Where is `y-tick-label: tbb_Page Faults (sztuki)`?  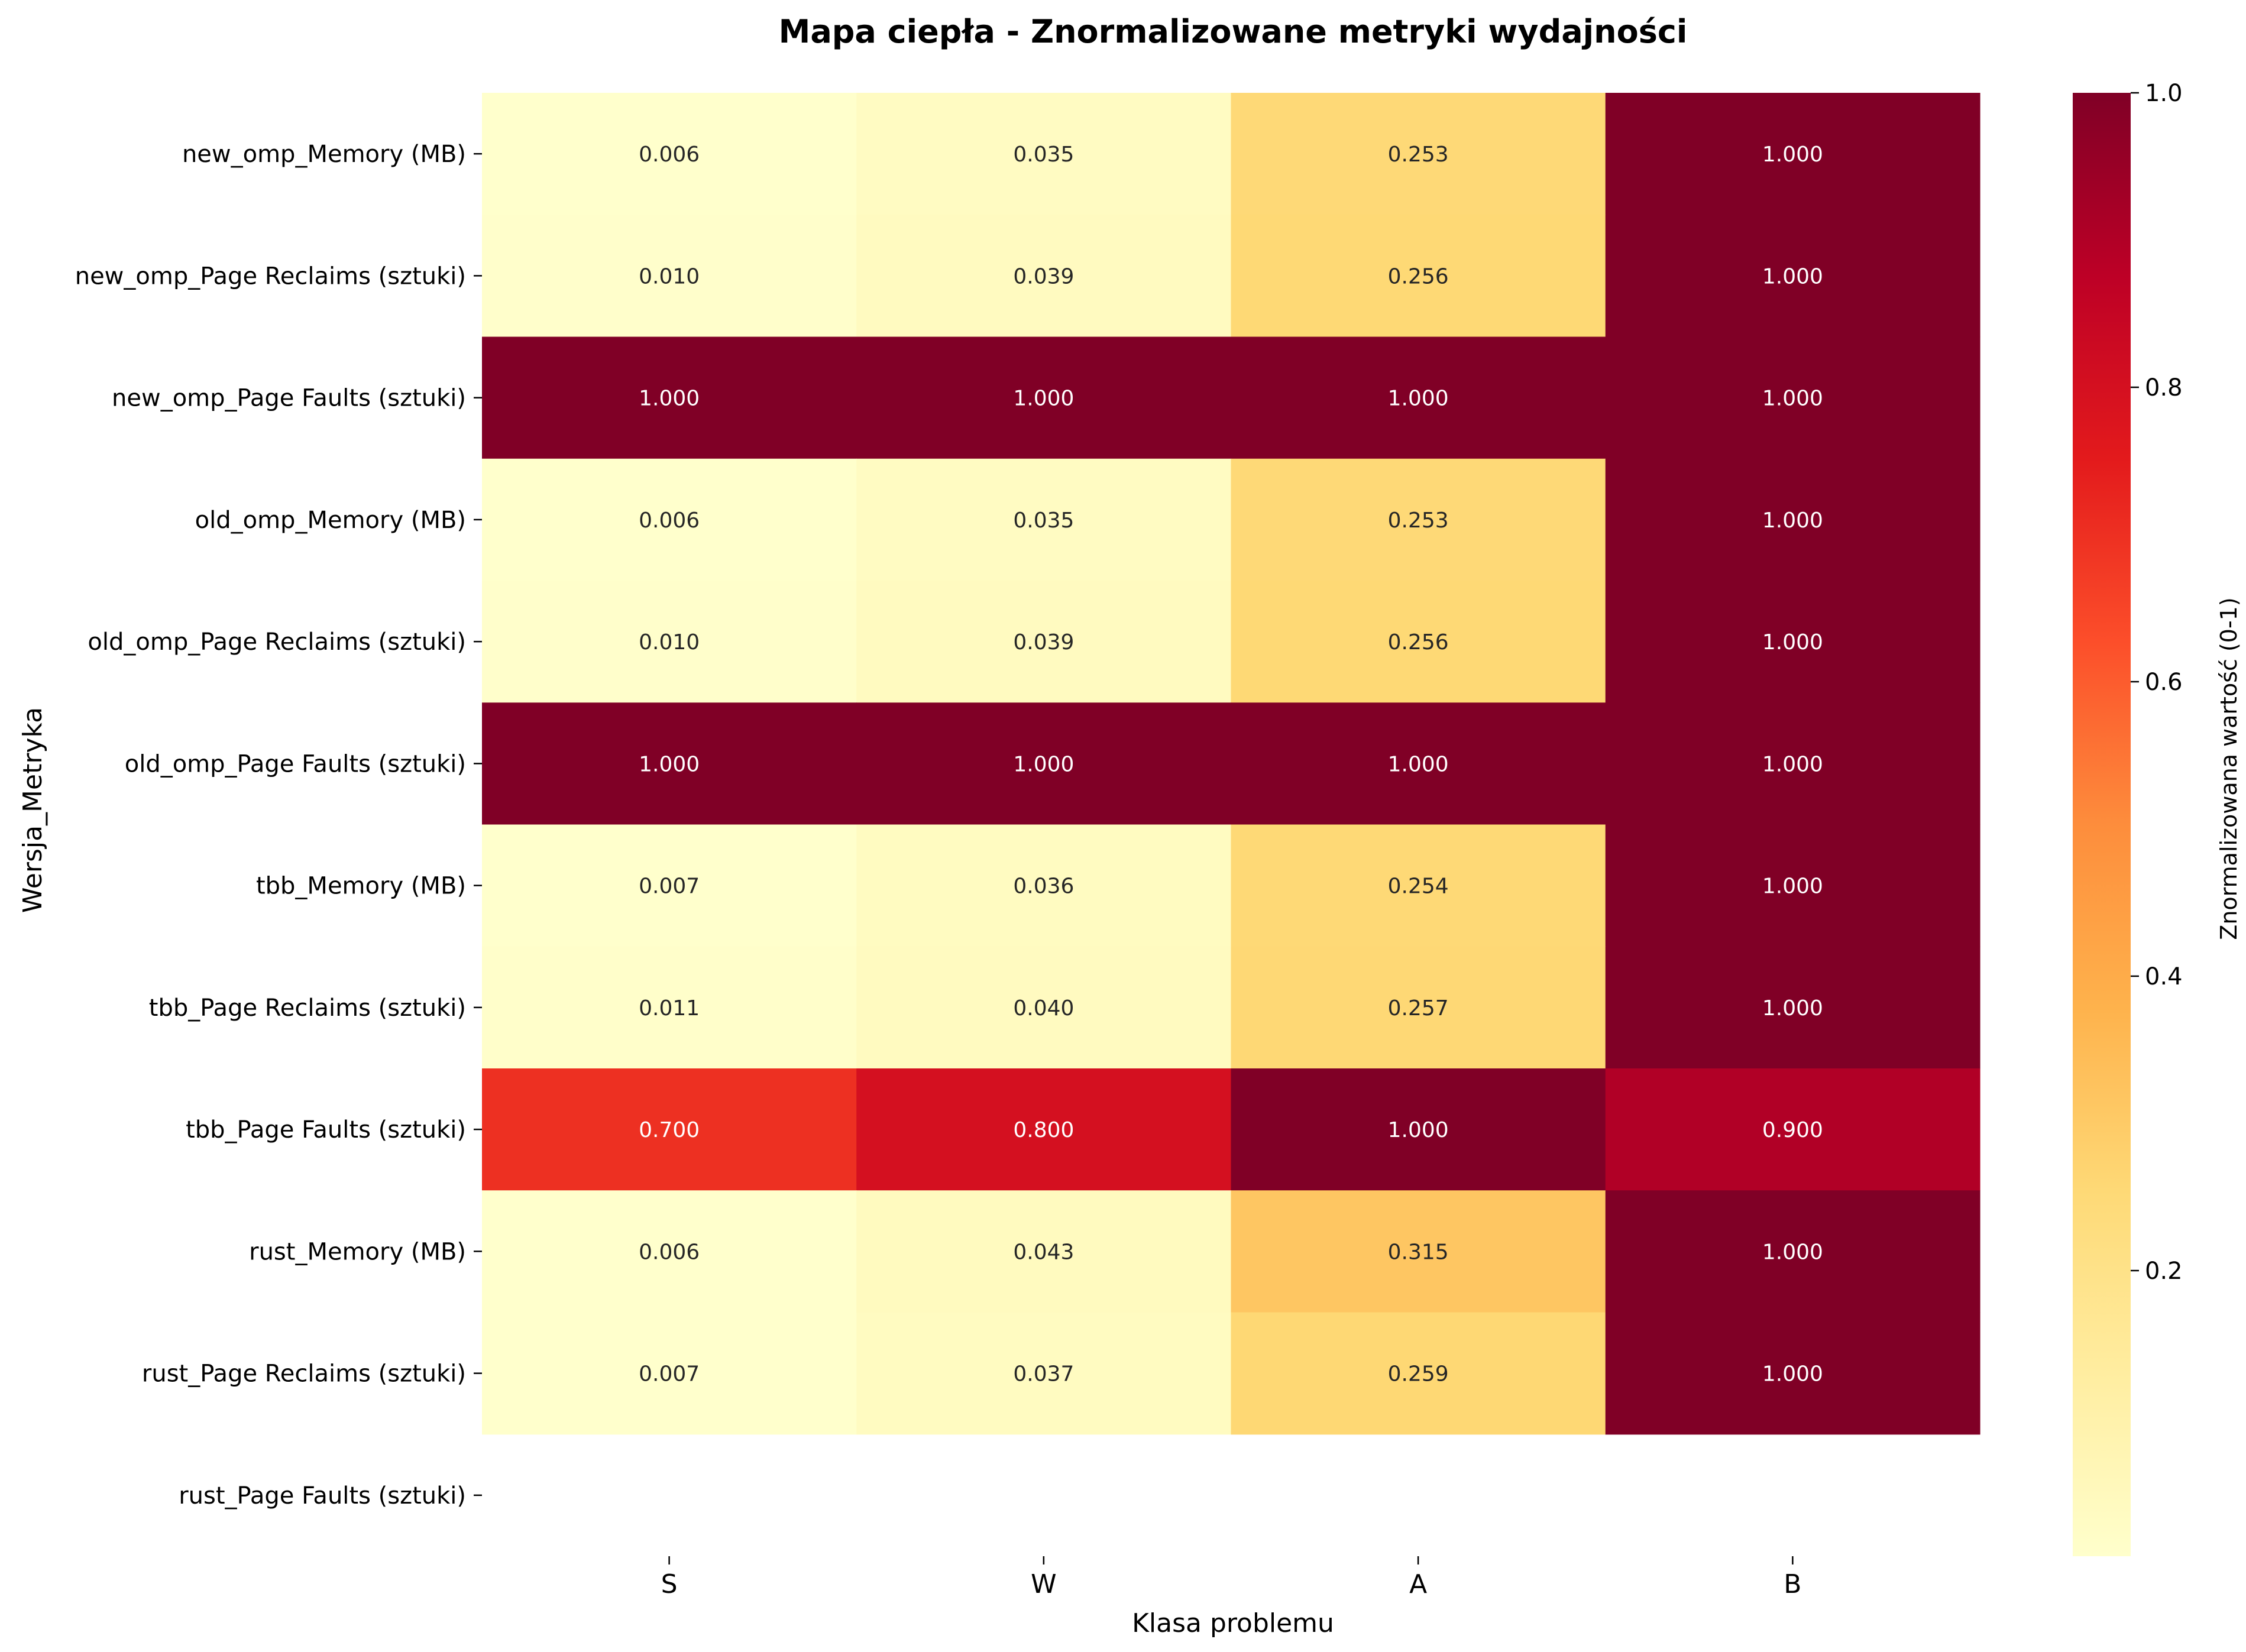 y-tick-label: tbb_Page Faults (sztuki) is located at coordinates (326, 1130).